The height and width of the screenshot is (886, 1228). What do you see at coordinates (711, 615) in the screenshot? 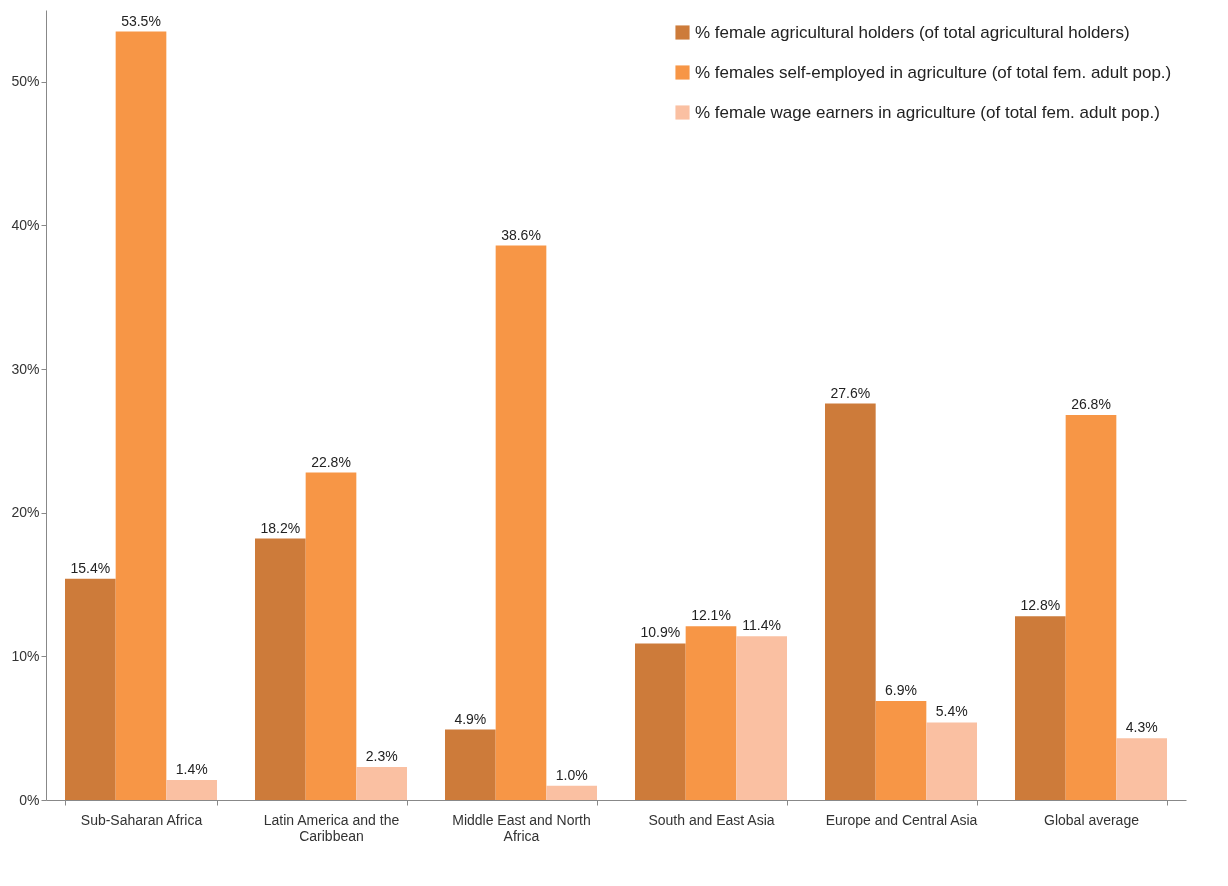
I see `text: 12.1%` at bounding box center [711, 615].